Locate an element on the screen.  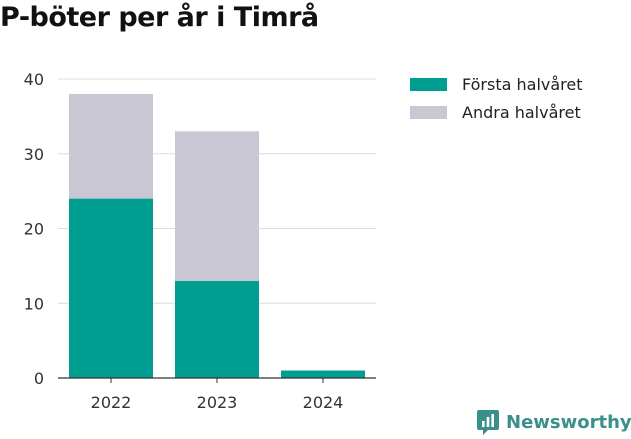
x-tick-label: 2022 is located at coordinates (111, 402).